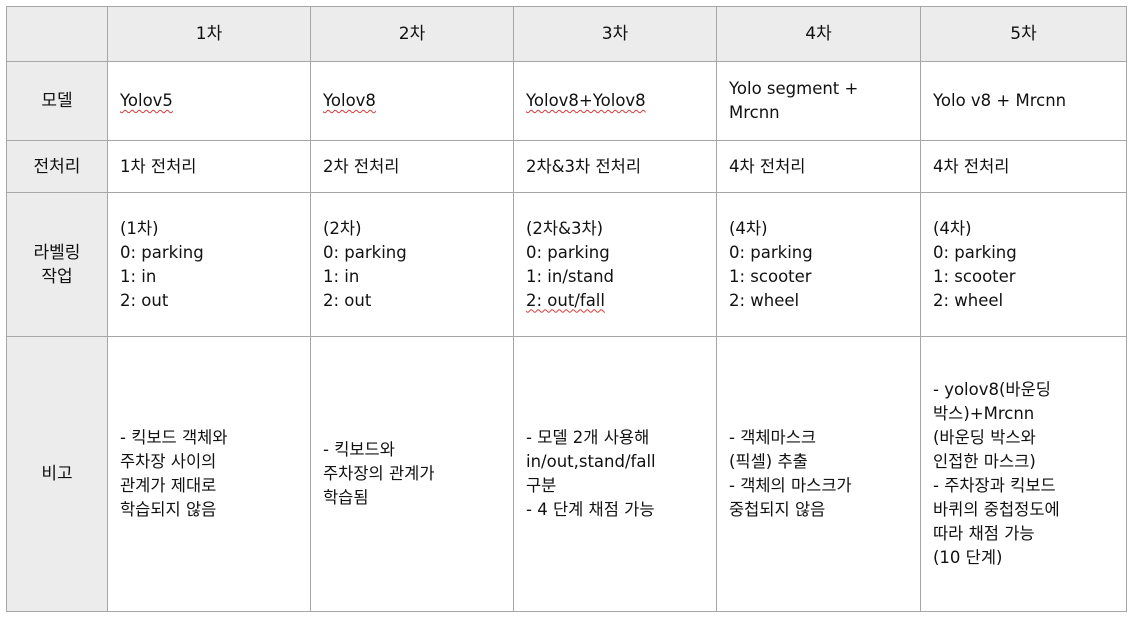 This screenshot has width=1132, height=626. I want to click on cell-model-5: Yolo v8 + Mrcnn, so click(1023, 101).